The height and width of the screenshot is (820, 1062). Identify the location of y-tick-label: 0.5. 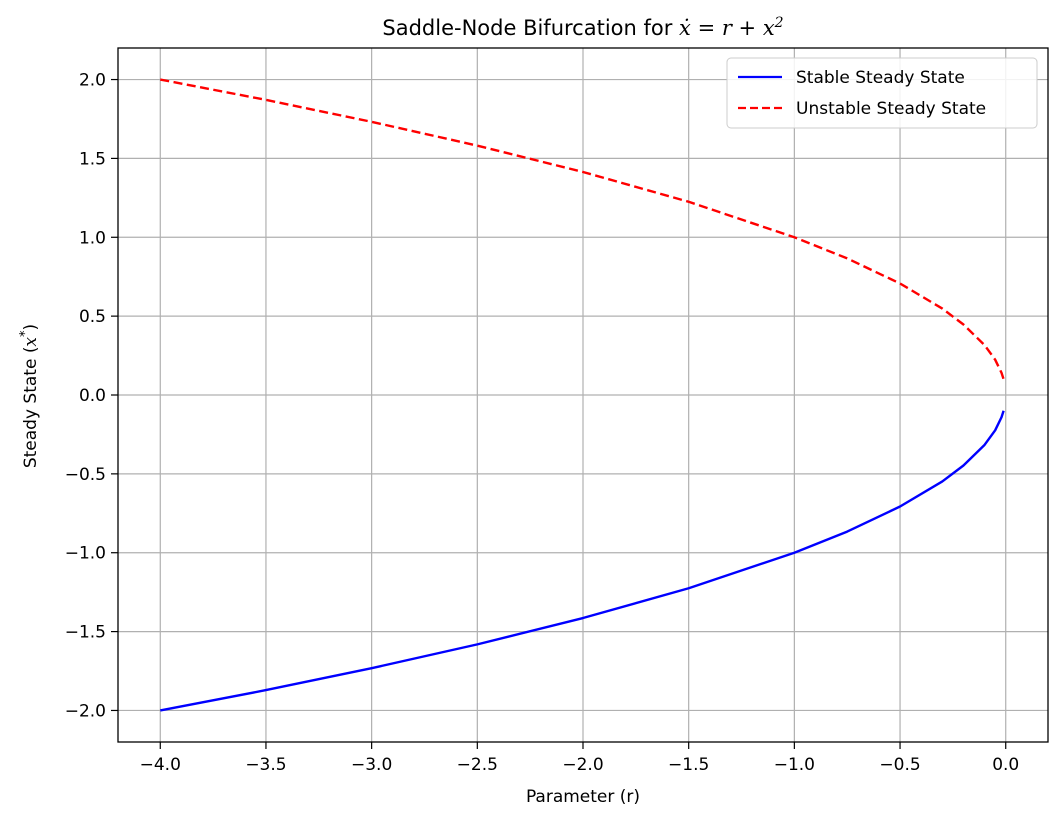
(92, 317).